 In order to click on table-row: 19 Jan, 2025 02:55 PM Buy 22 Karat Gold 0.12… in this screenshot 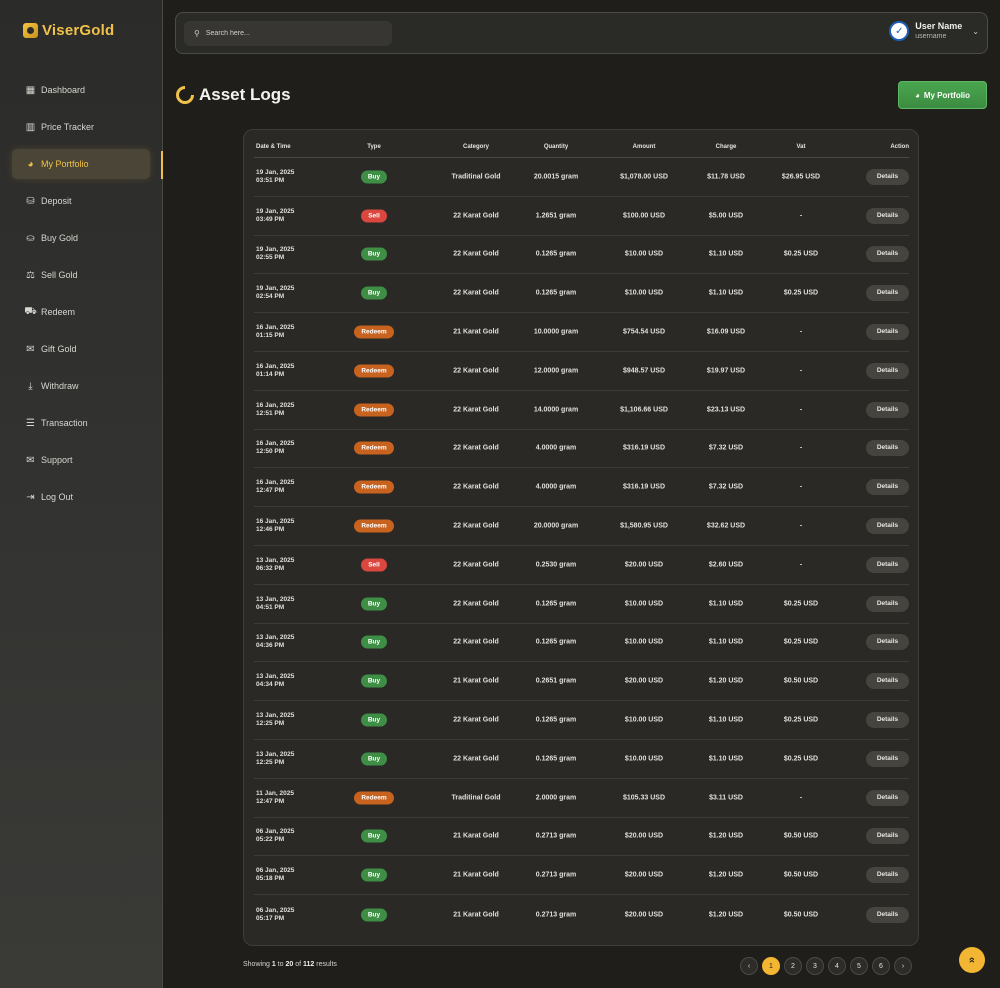, I will do `click(581, 255)`.